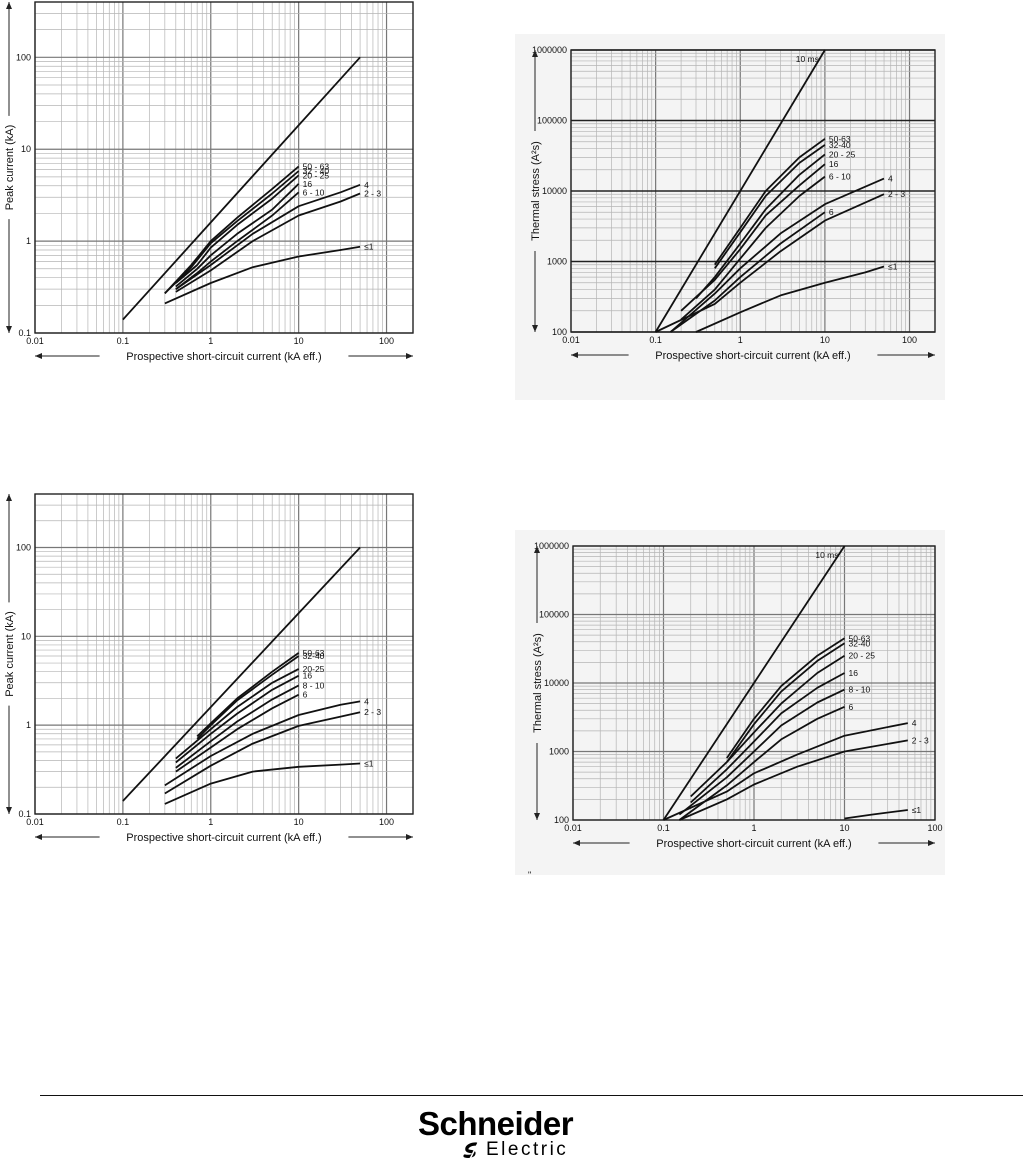  Describe the element at coordinates (807, 59) in the screenshot. I see `series-label: 10 ms` at that location.